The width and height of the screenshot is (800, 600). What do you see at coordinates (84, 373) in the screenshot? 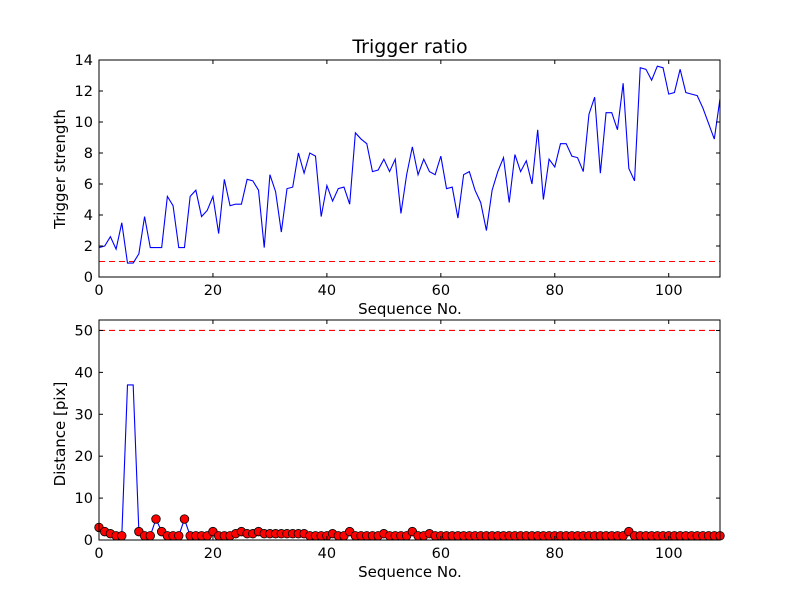
I see `y-tick-label: 40` at bounding box center [84, 373].